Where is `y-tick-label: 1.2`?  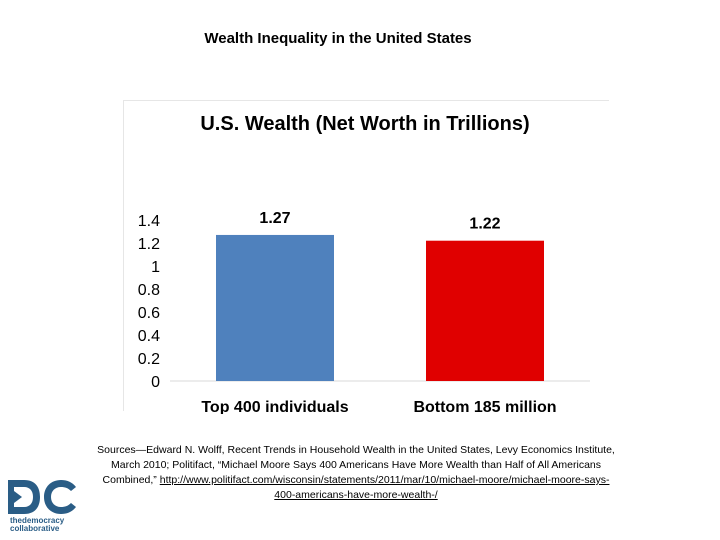 y-tick-label: 1.2 is located at coordinates (149, 244).